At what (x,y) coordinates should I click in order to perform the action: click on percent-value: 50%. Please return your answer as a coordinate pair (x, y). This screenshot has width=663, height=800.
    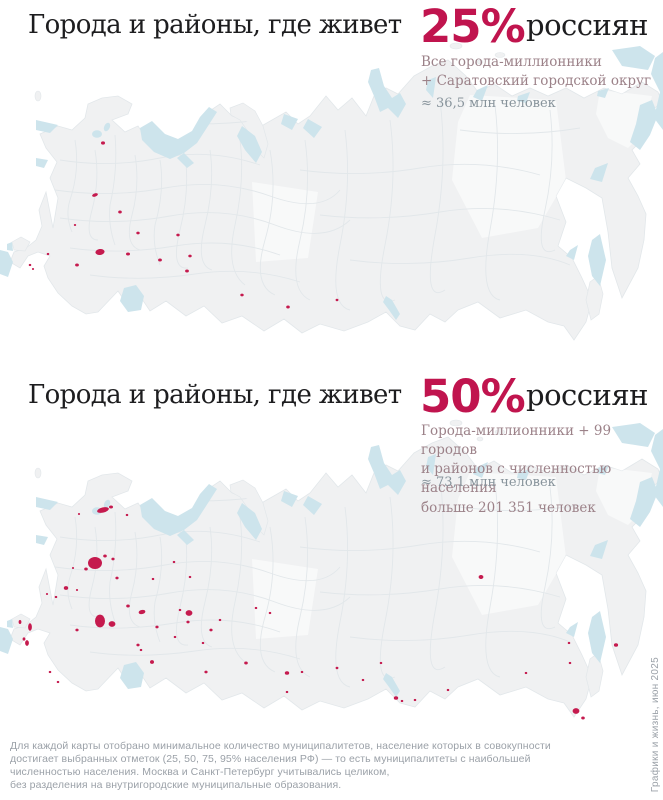
    Looking at the image, I should click on (473, 396).